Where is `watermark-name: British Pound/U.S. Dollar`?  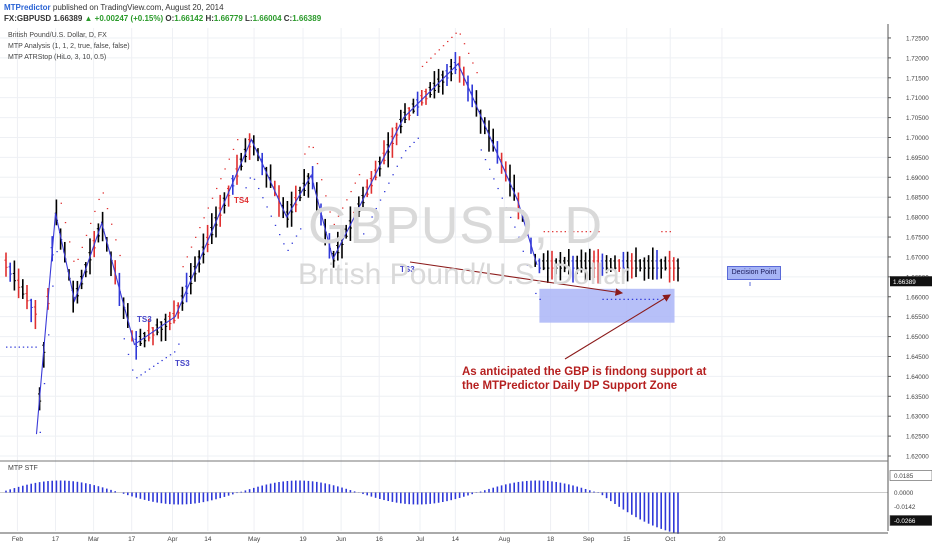 watermark-name: British Pound/U.S. Dollar is located at coordinates (464, 274).